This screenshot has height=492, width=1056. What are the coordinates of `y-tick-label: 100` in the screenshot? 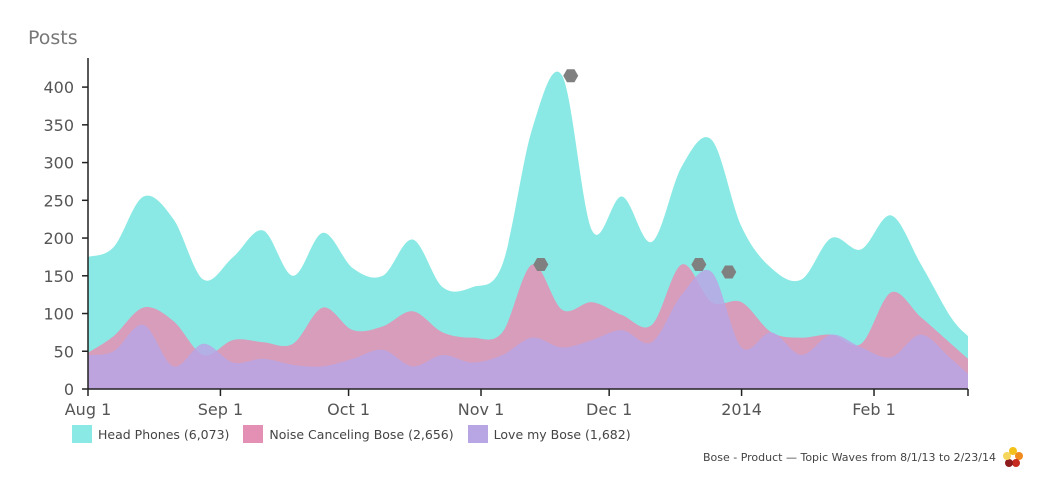 It's located at (58, 314).